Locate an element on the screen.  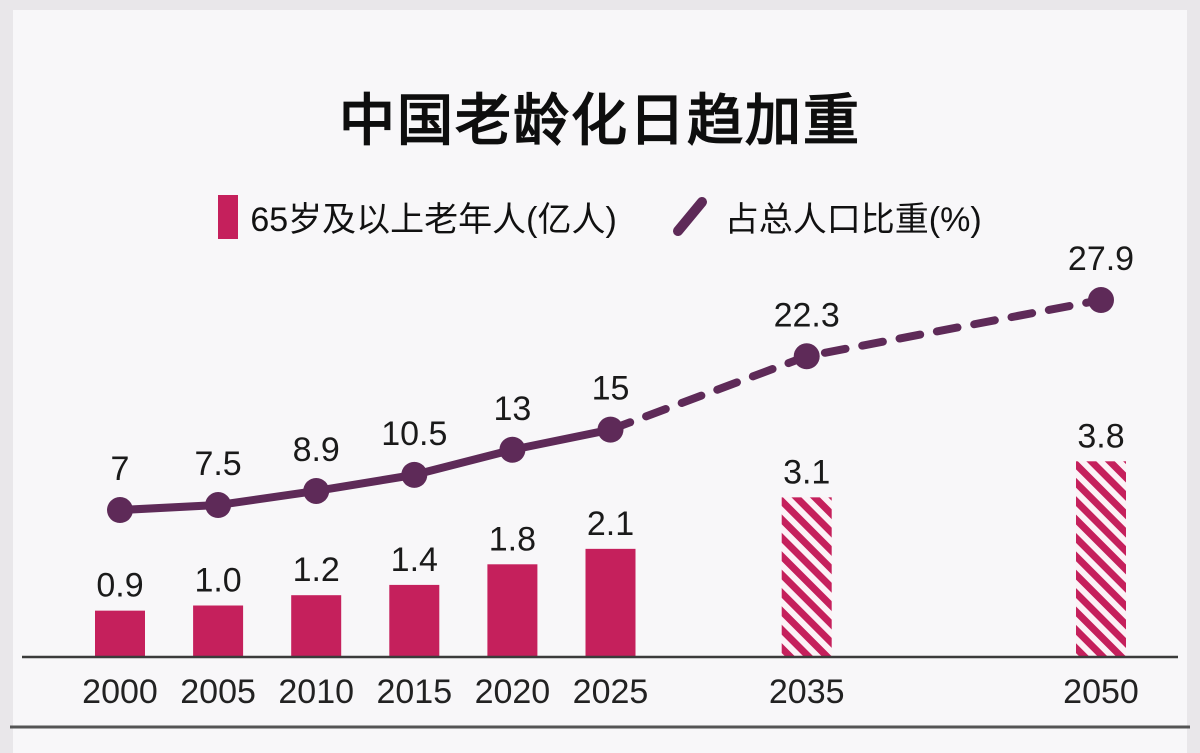
line-solid-segment is located at coordinates (365, 470).